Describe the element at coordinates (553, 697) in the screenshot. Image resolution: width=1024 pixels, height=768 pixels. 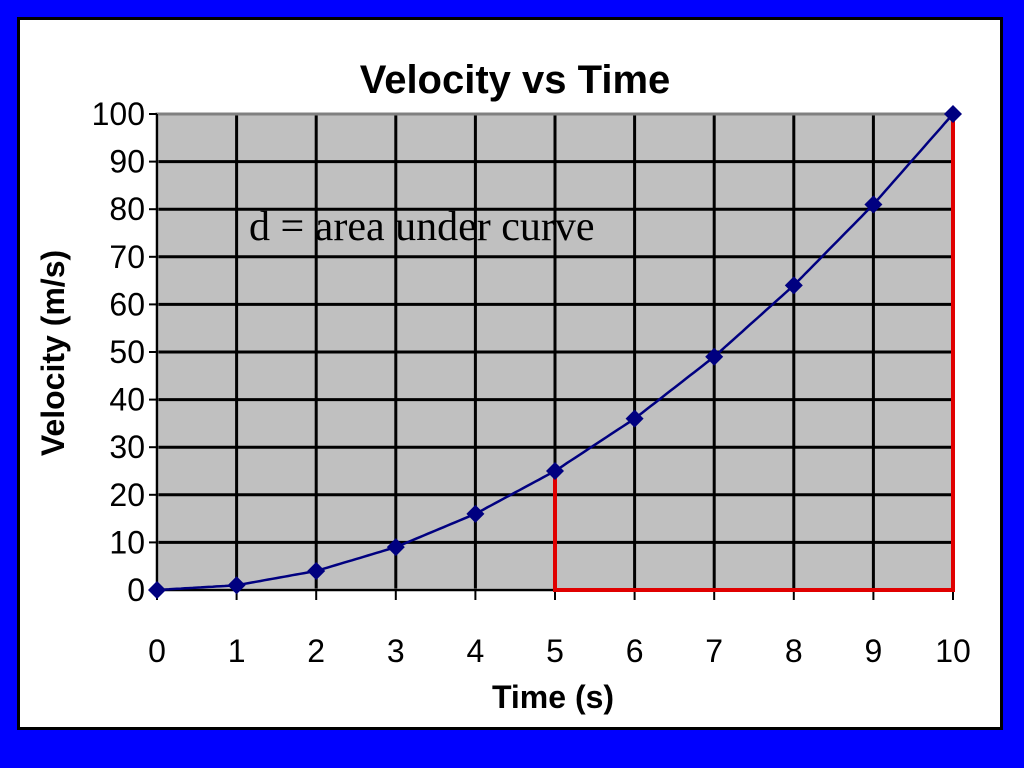
I see `x-axis-title: Time (s)` at that location.